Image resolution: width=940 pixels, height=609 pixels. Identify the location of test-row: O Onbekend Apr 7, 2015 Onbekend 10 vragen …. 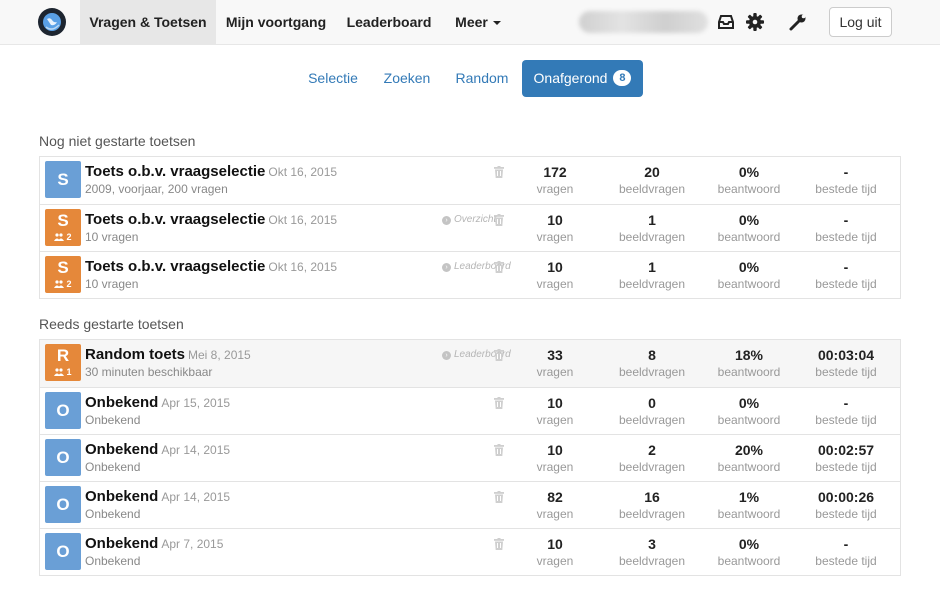
(470, 551).